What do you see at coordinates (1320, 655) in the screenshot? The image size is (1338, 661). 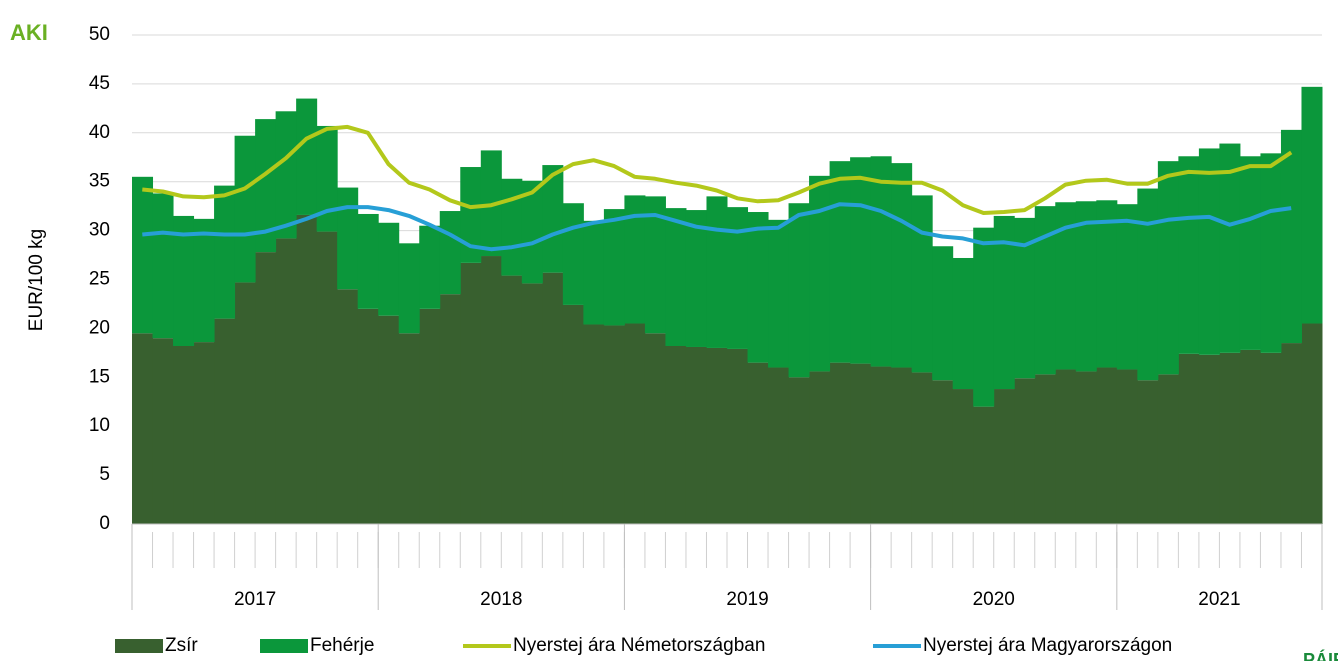 I see `logo: PÁIR` at bounding box center [1320, 655].